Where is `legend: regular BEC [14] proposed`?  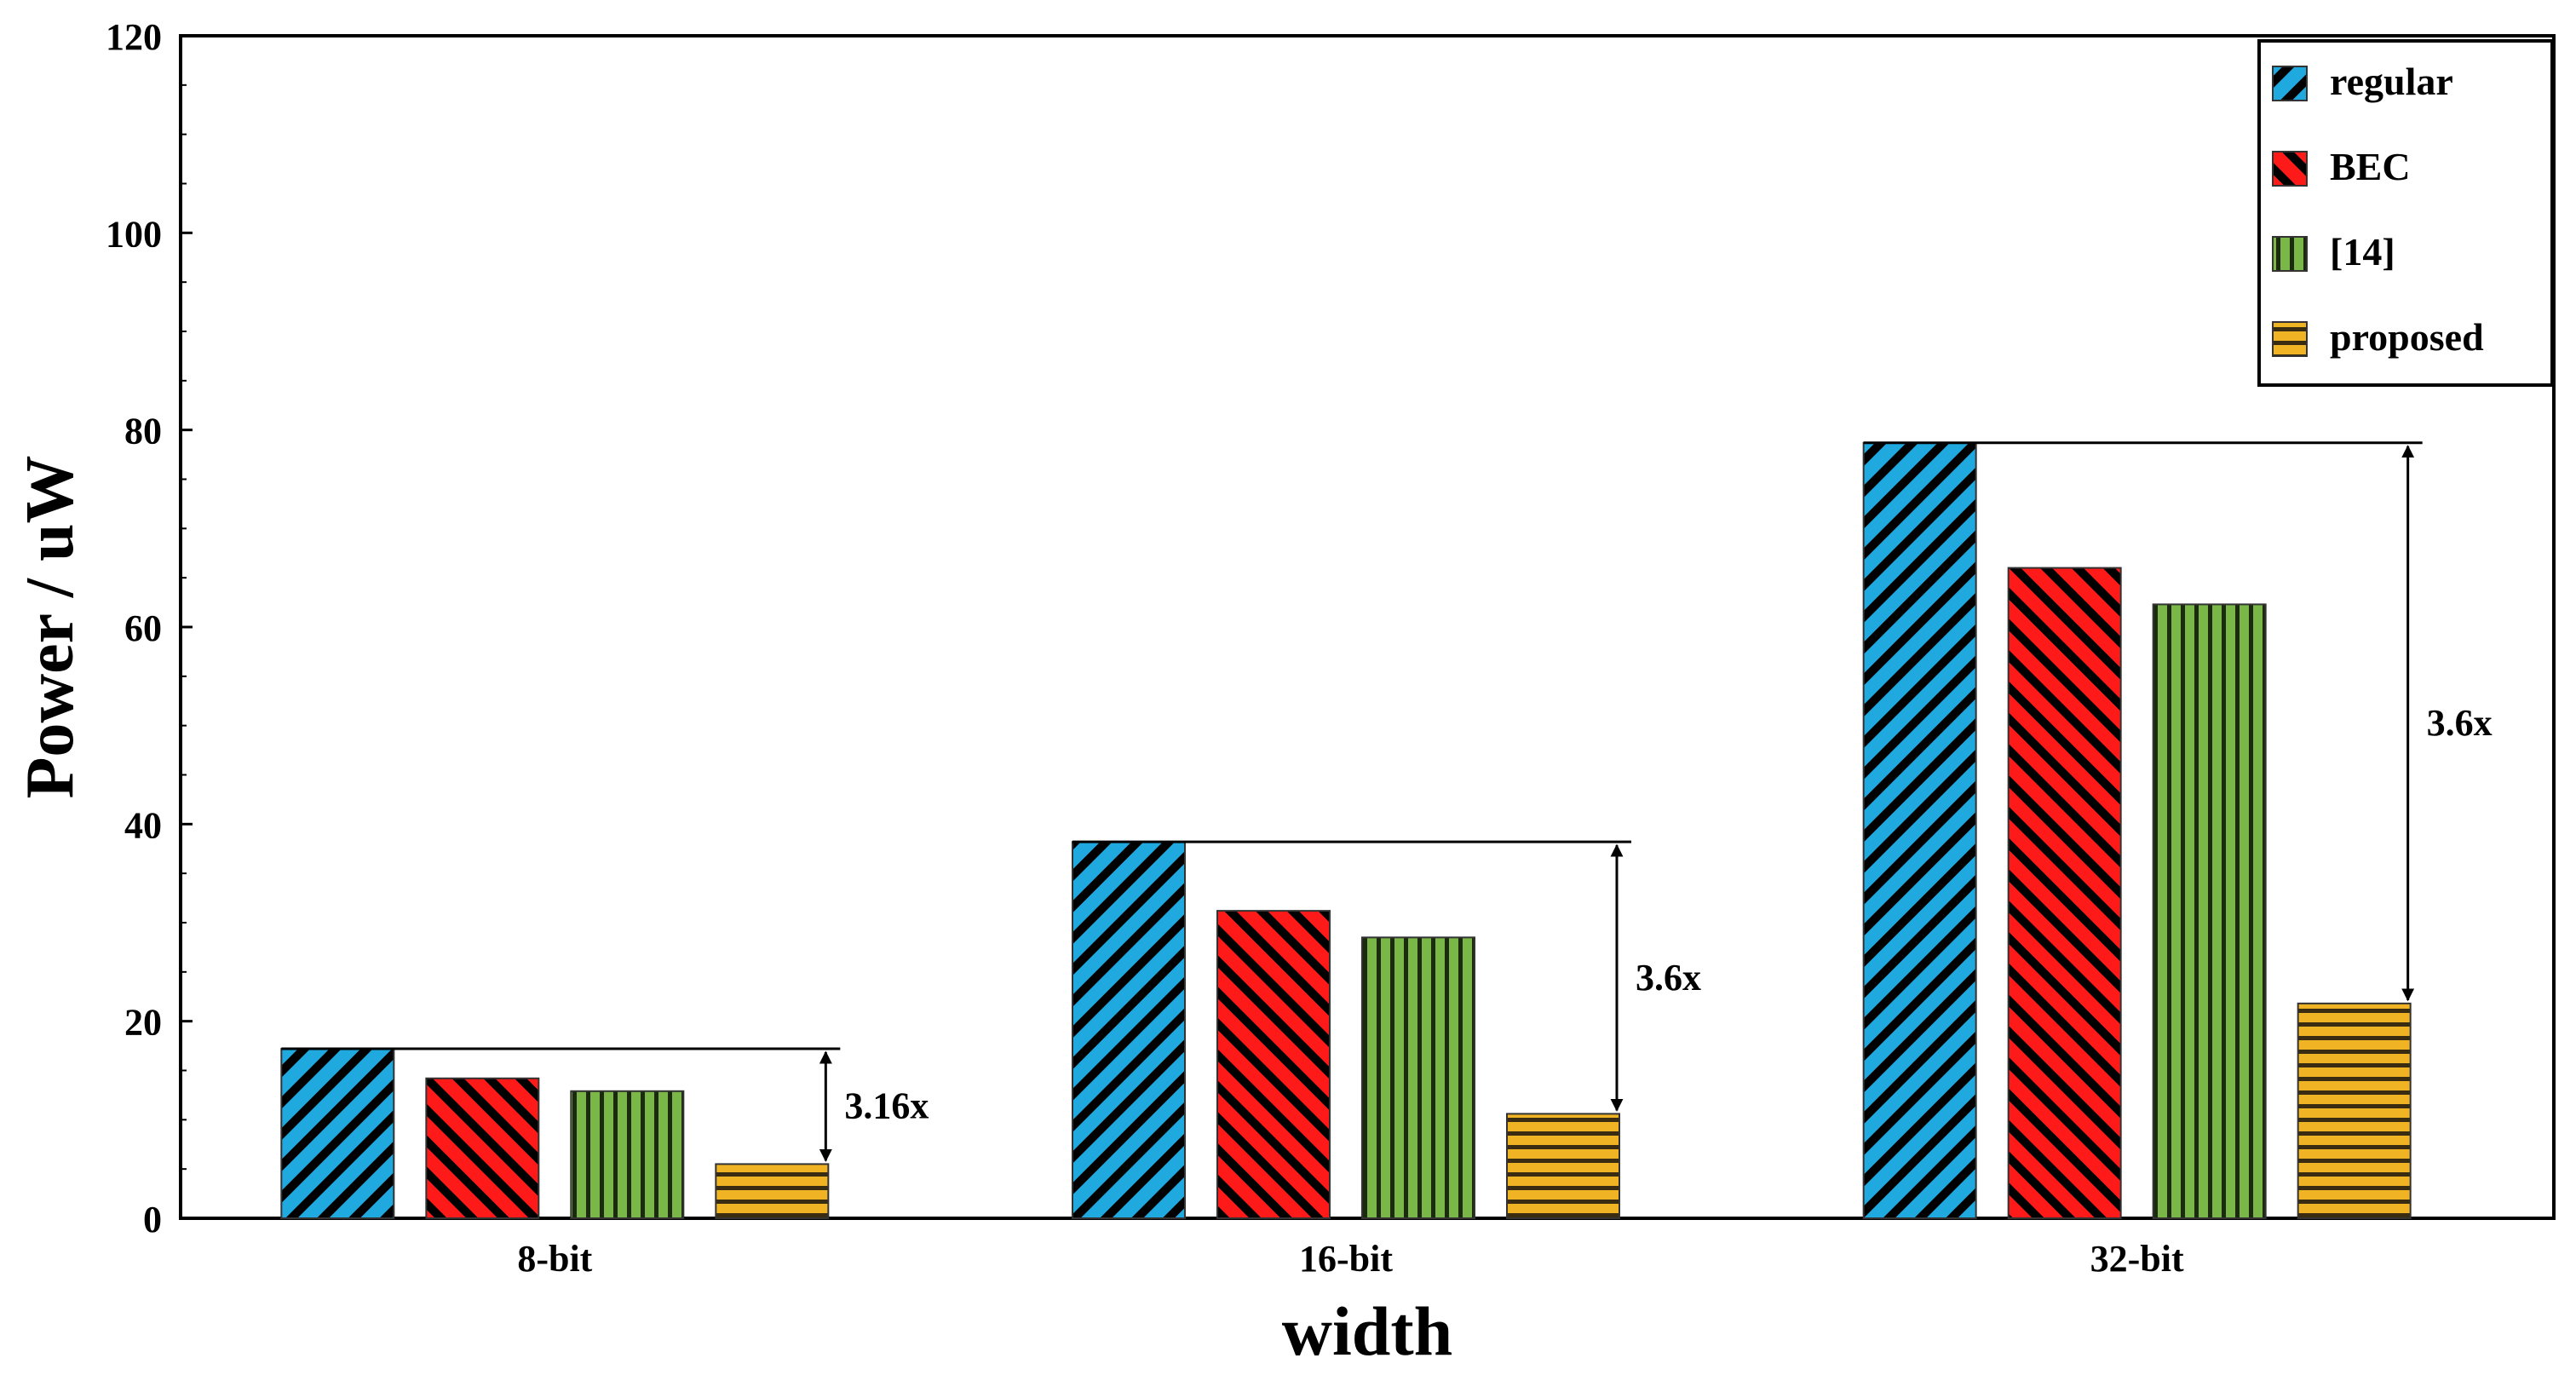 legend: regular BEC [14] proposed is located at coordinates (2406, 213).